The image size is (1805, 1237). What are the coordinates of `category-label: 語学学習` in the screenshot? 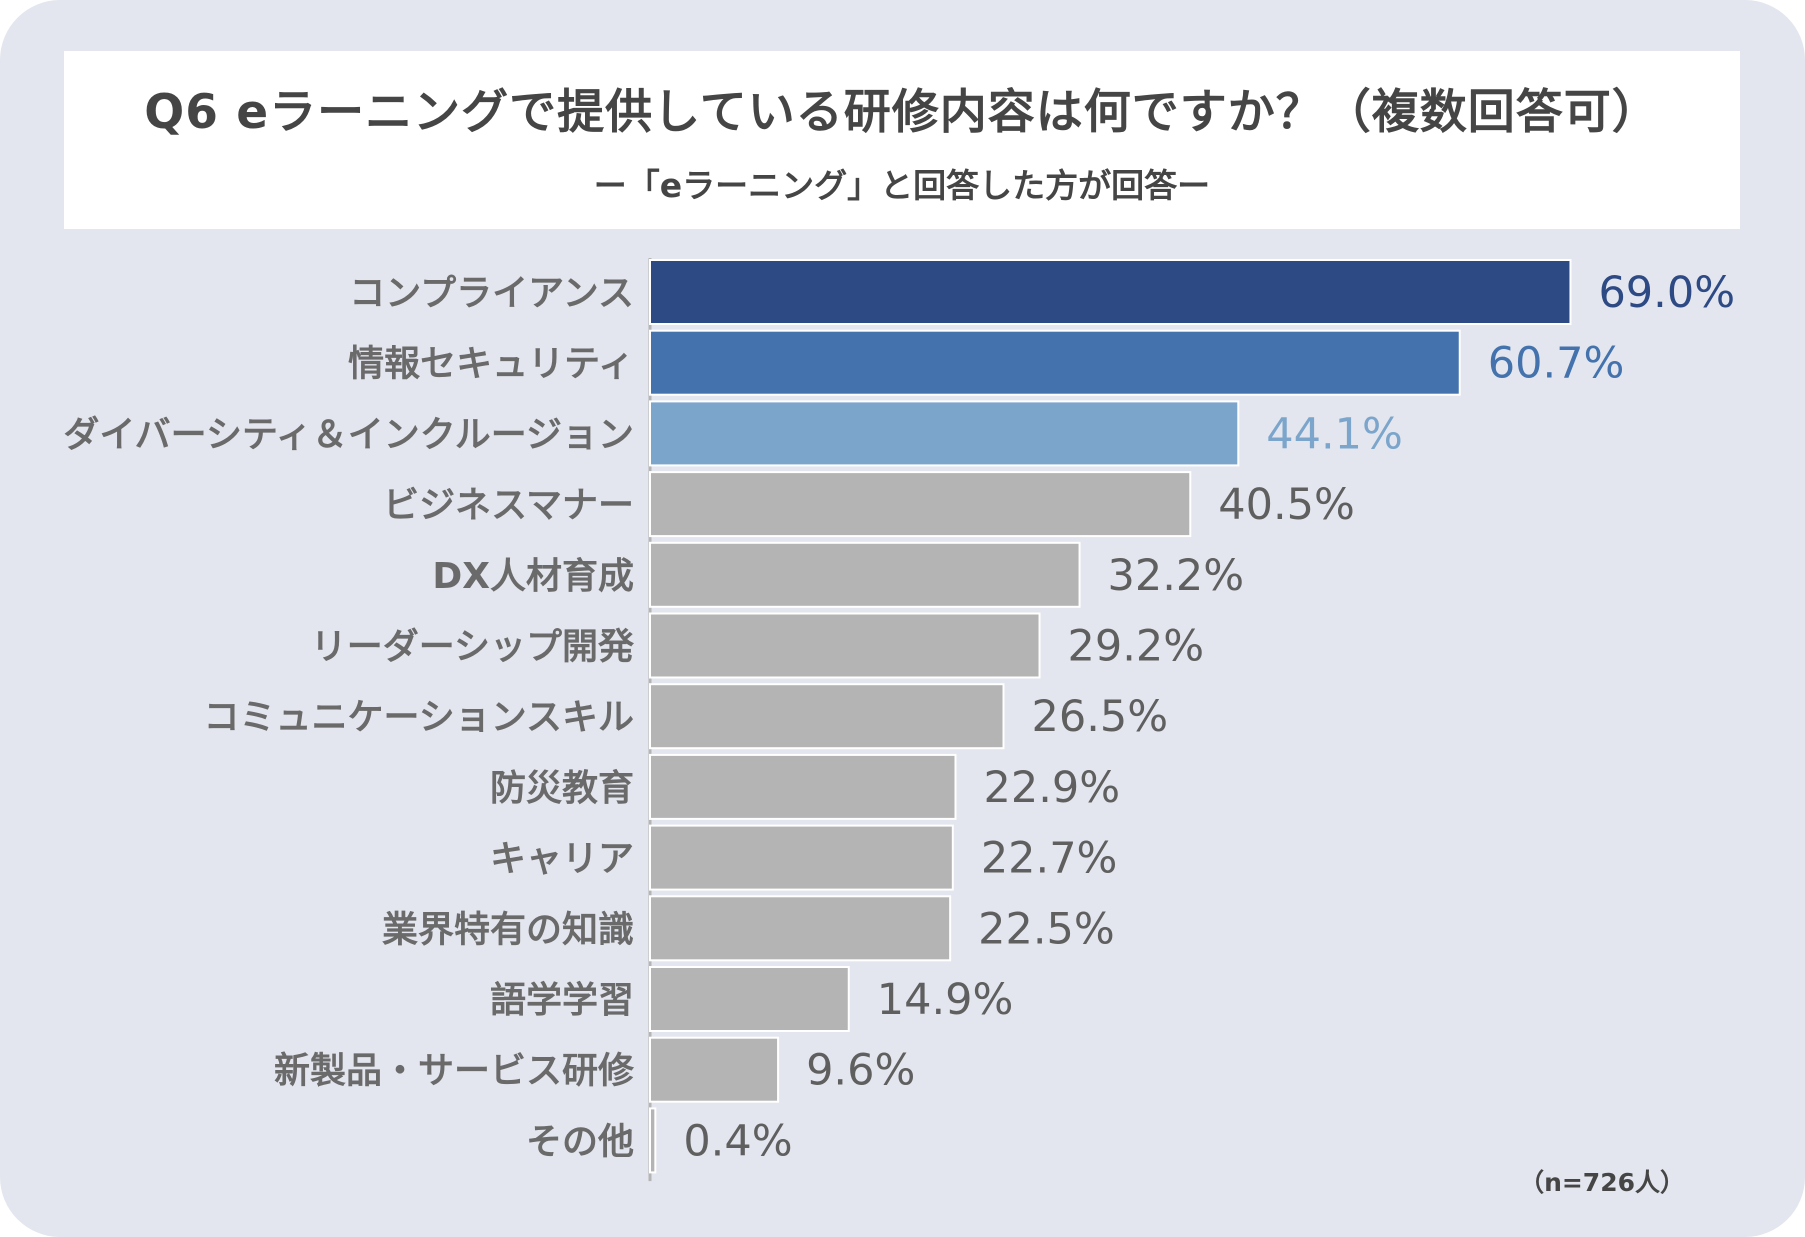 It's located at (562, 1000).